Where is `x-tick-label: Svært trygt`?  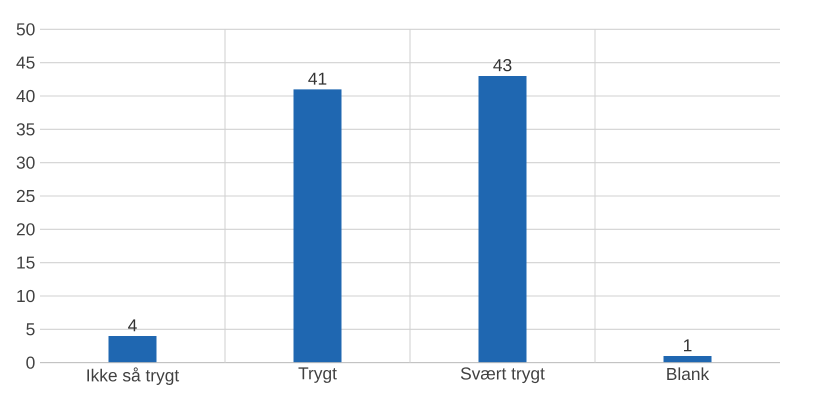 x-tick-label: Svært trygt is located at coordinates (502, 375).